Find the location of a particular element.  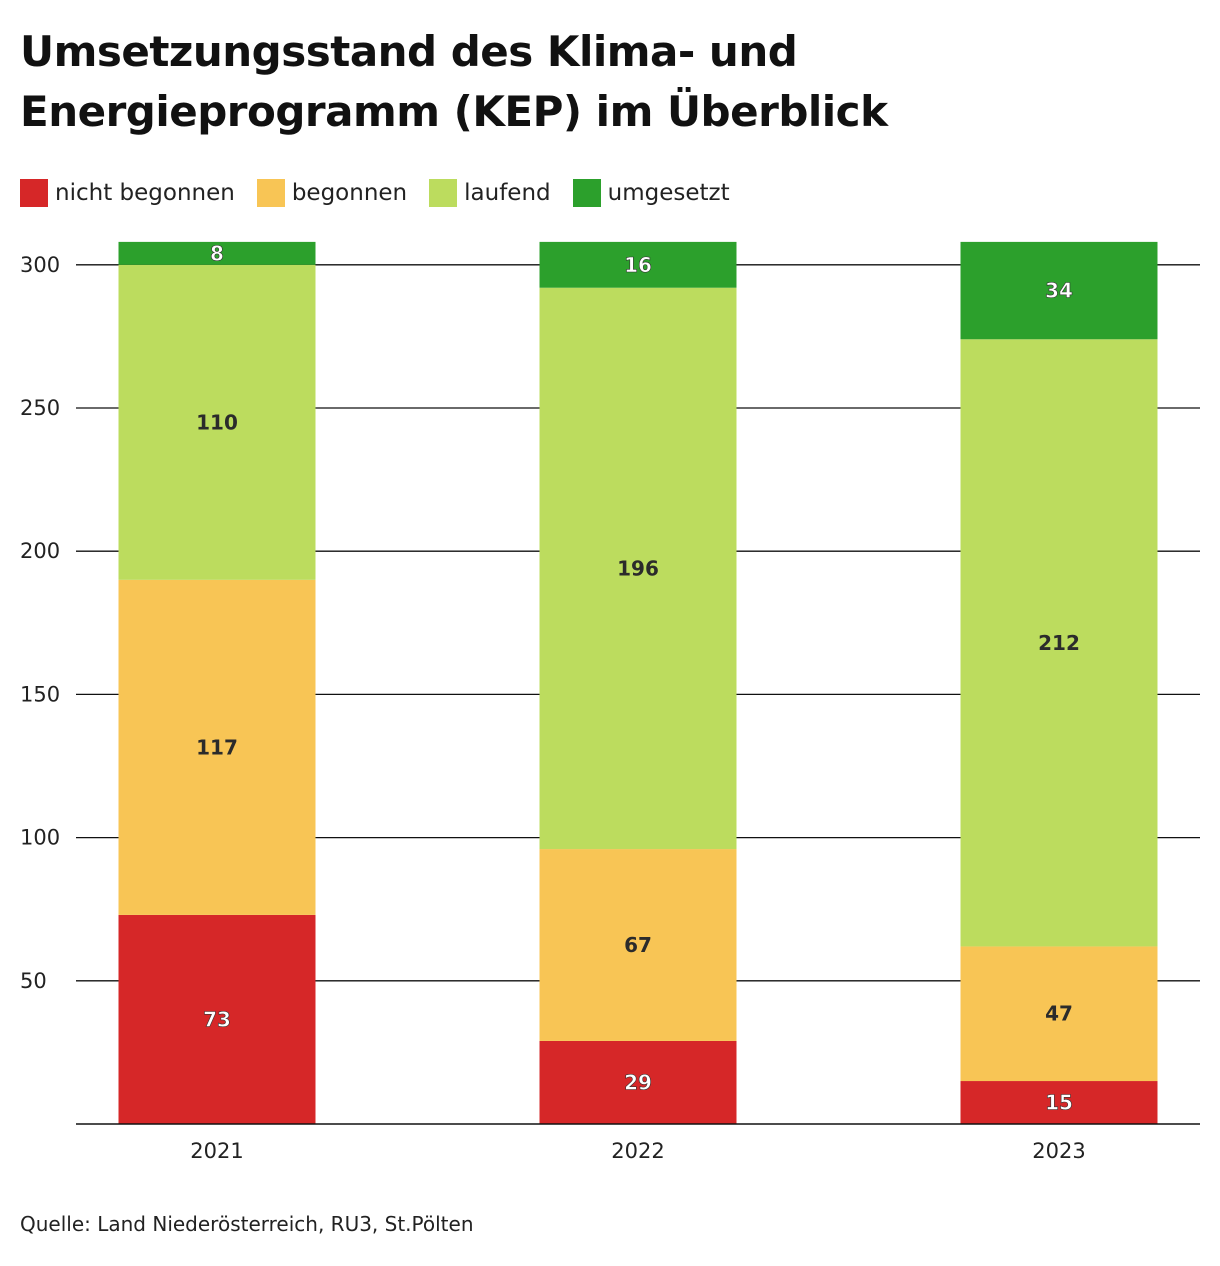

data-label-nicht-begonnen-2023: 15 is located at coordinates (1059, 1103).